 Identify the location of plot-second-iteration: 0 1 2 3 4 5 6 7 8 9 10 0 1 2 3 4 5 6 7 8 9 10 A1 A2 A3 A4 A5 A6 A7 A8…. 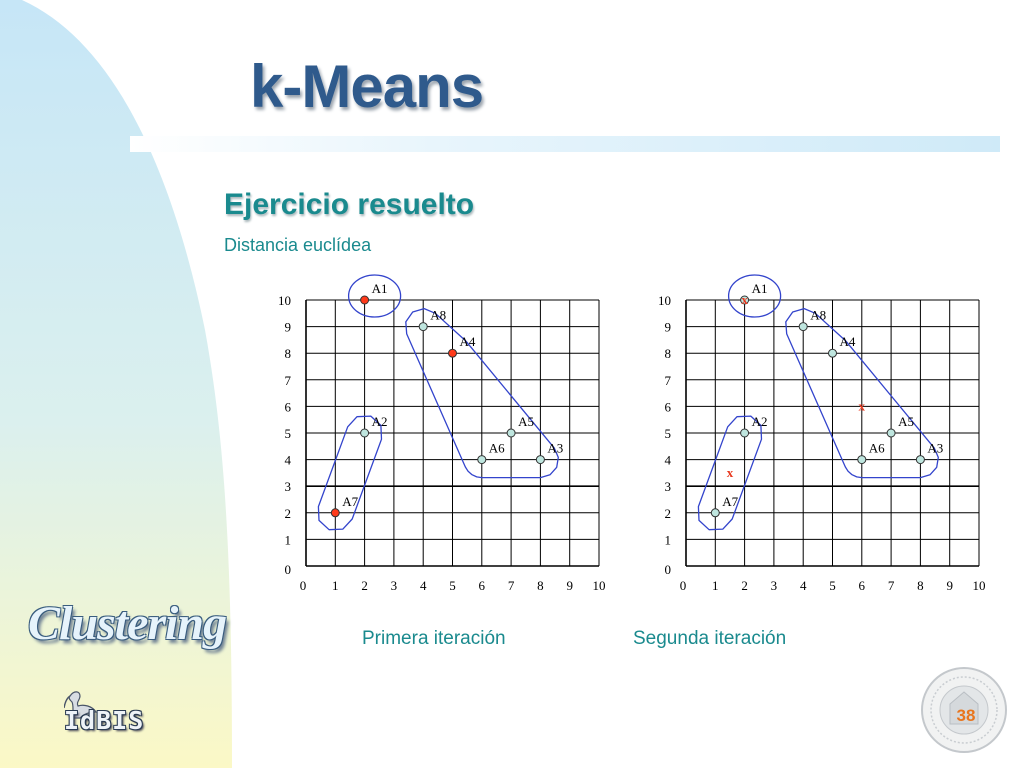
(822, 433).